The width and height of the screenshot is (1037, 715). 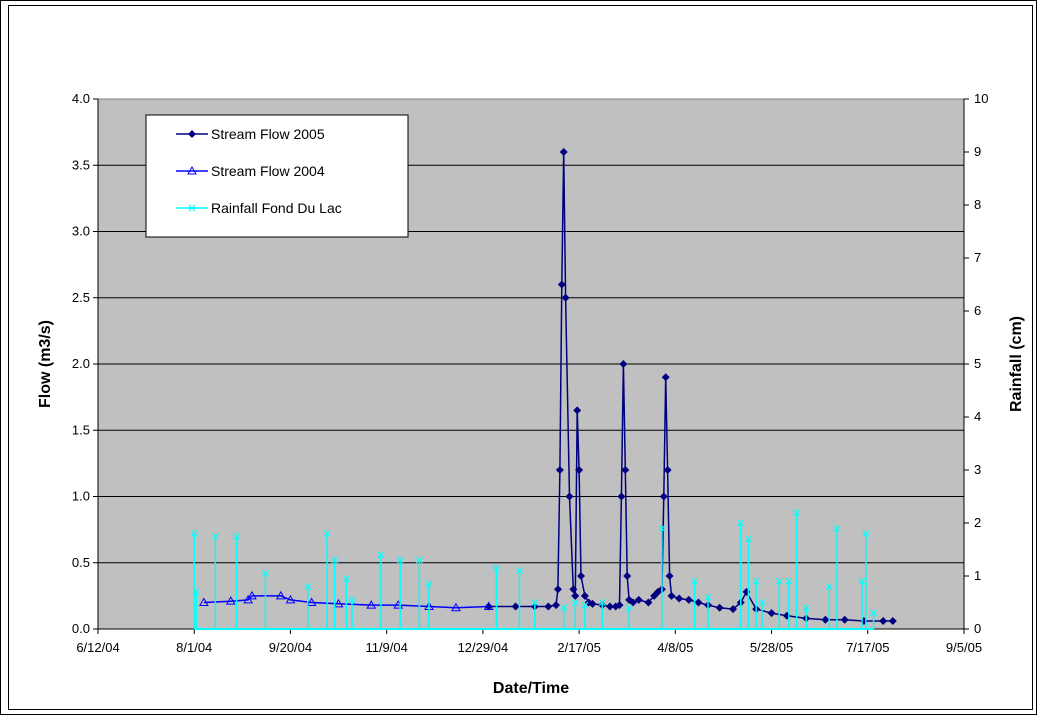 What do you see at coordinates (81, 164) in the screenshot?
I see `y-tick-label: 3.5` at bounding box center [81, 164].